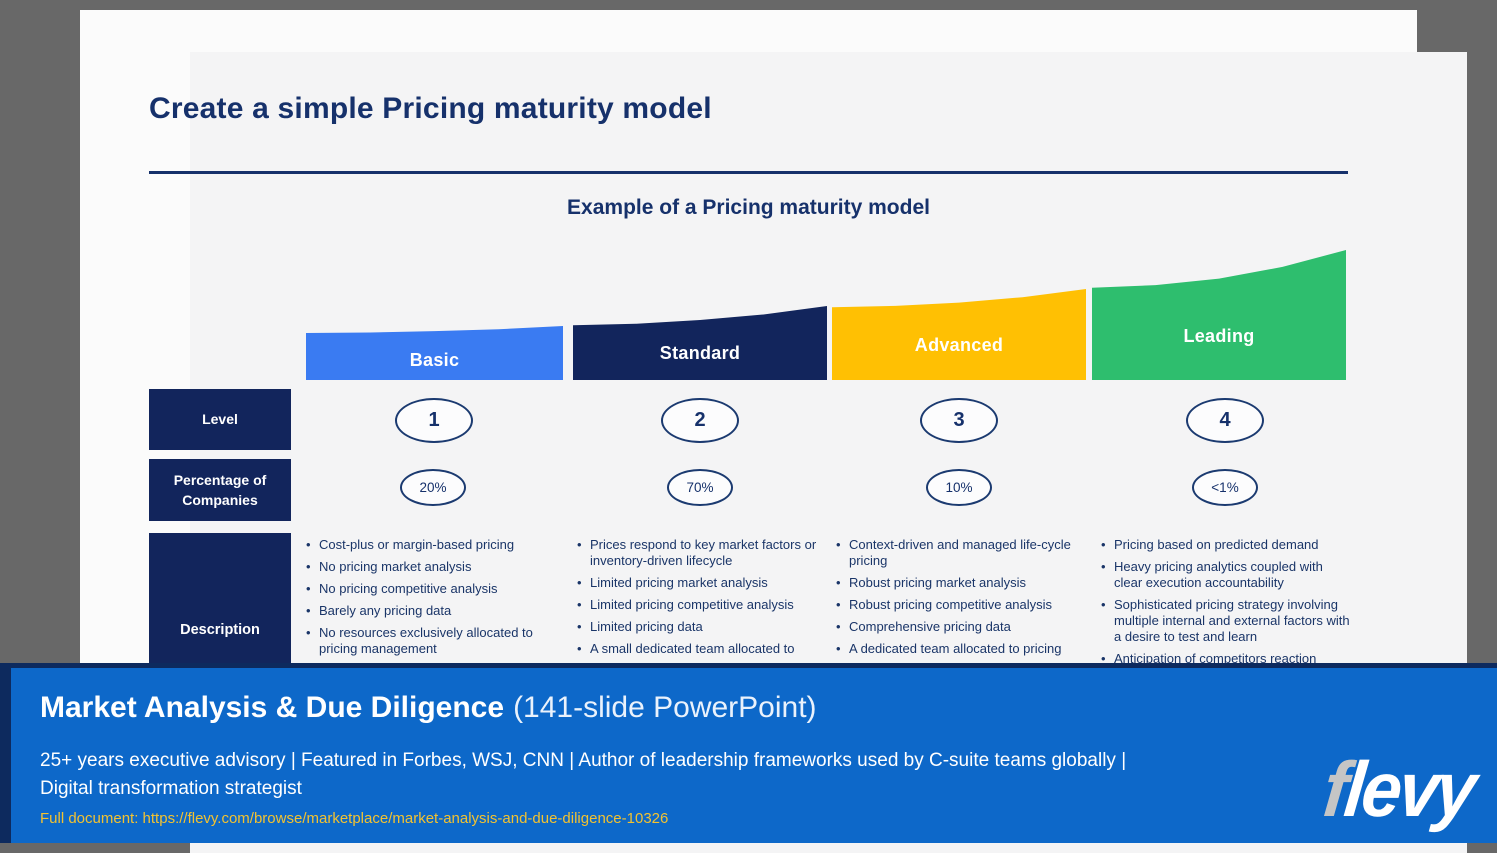 The width and height of the screenshot is (1497, 853). I want to click on stage-label-leading: Leading, so click(1219, 336).